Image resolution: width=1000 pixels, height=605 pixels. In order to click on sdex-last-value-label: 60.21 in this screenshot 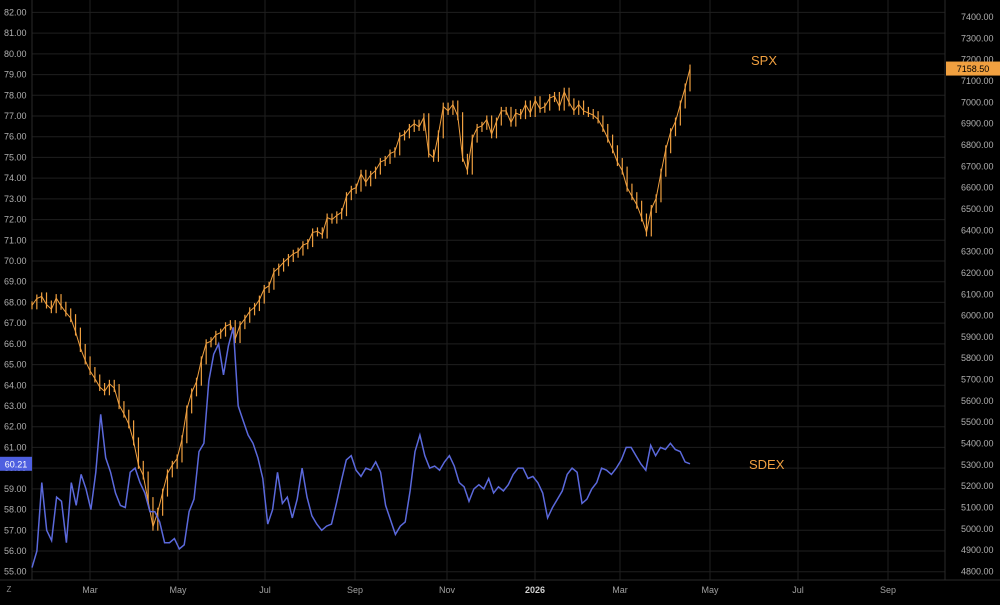, I will do `click(16, 464)`.